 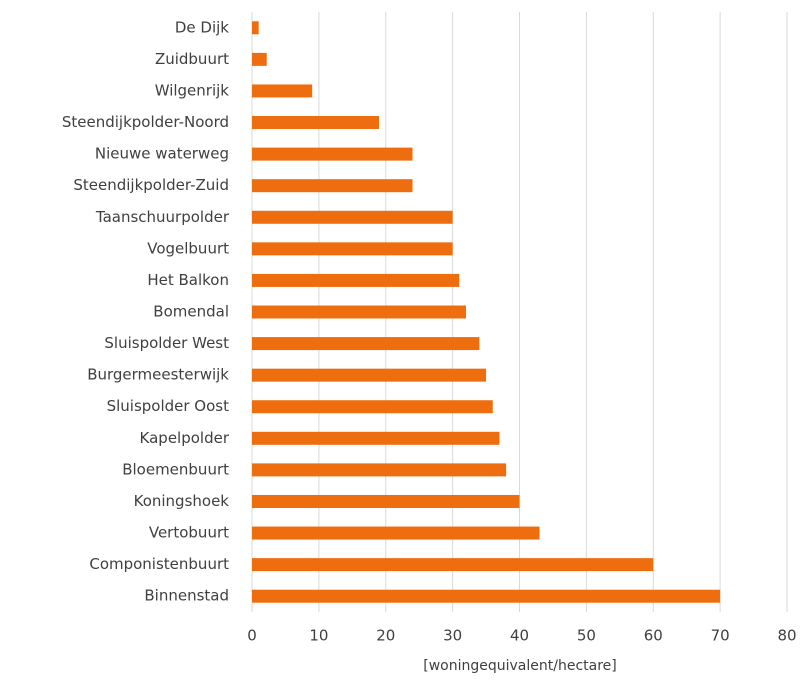 I want to click on y-tick-label: Koningshoek, so click(x=182, y=501).